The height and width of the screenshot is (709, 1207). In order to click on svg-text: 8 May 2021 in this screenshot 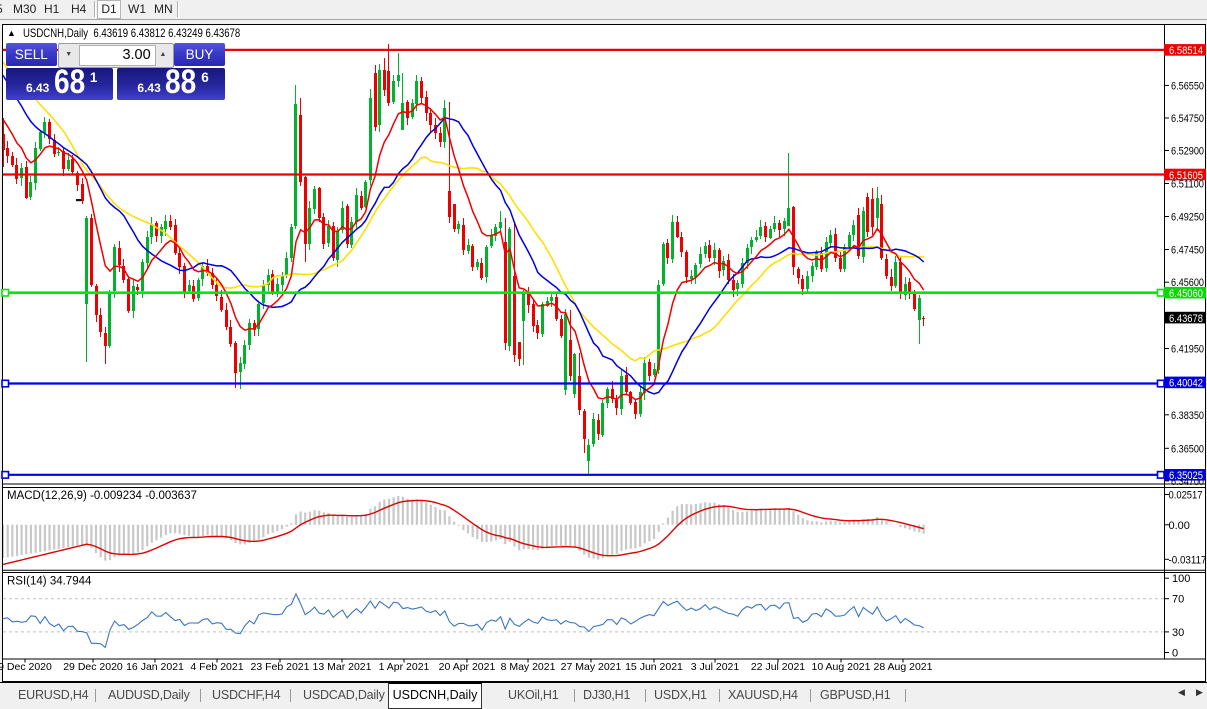, I will do `click(528, 667)`.